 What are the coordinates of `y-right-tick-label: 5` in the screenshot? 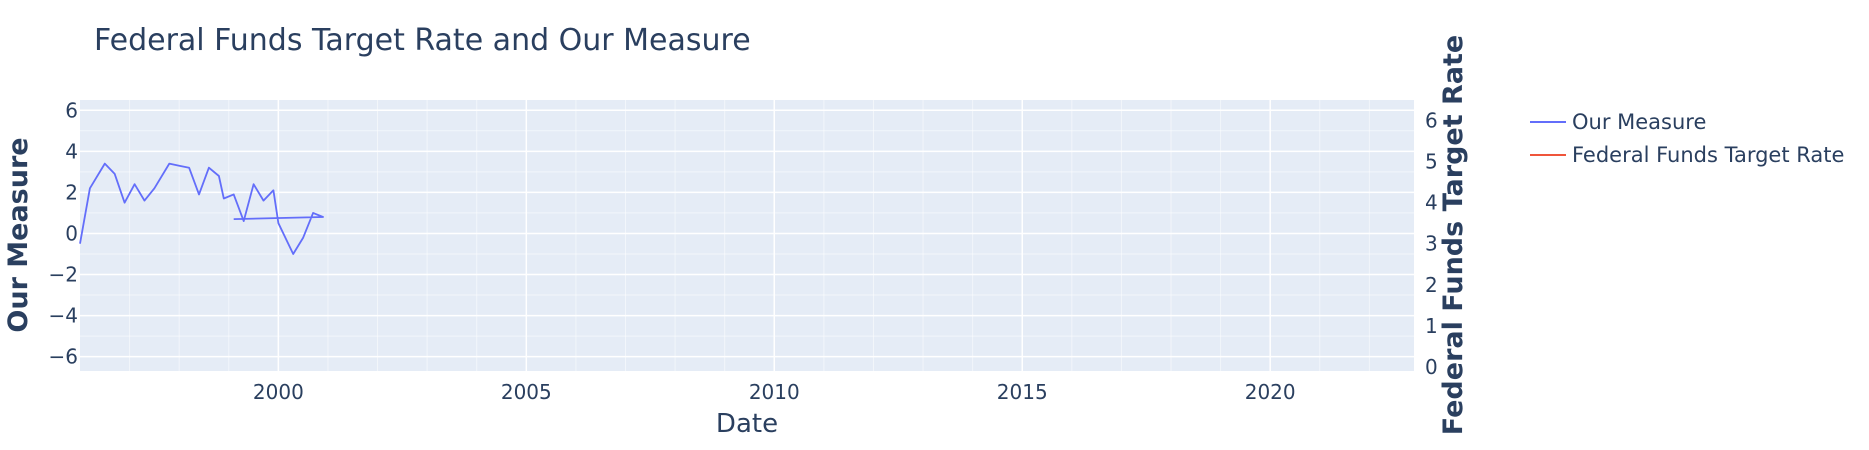 It's located at (1431, 162).